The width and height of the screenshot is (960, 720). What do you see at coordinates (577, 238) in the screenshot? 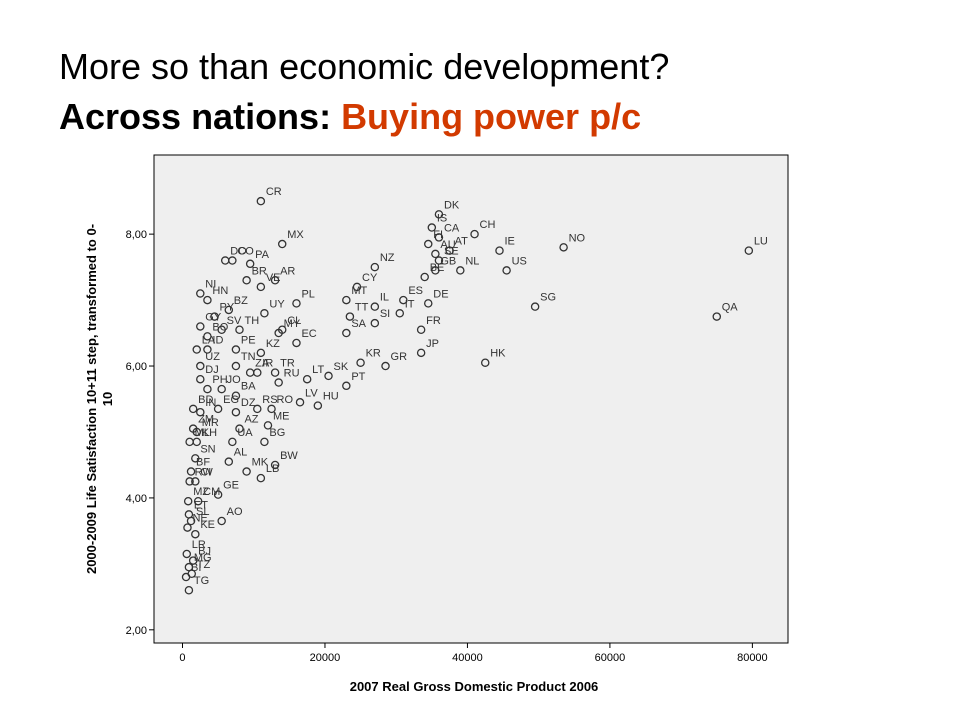
I see `data-point-label: NO` at bounding box center [577, 238].